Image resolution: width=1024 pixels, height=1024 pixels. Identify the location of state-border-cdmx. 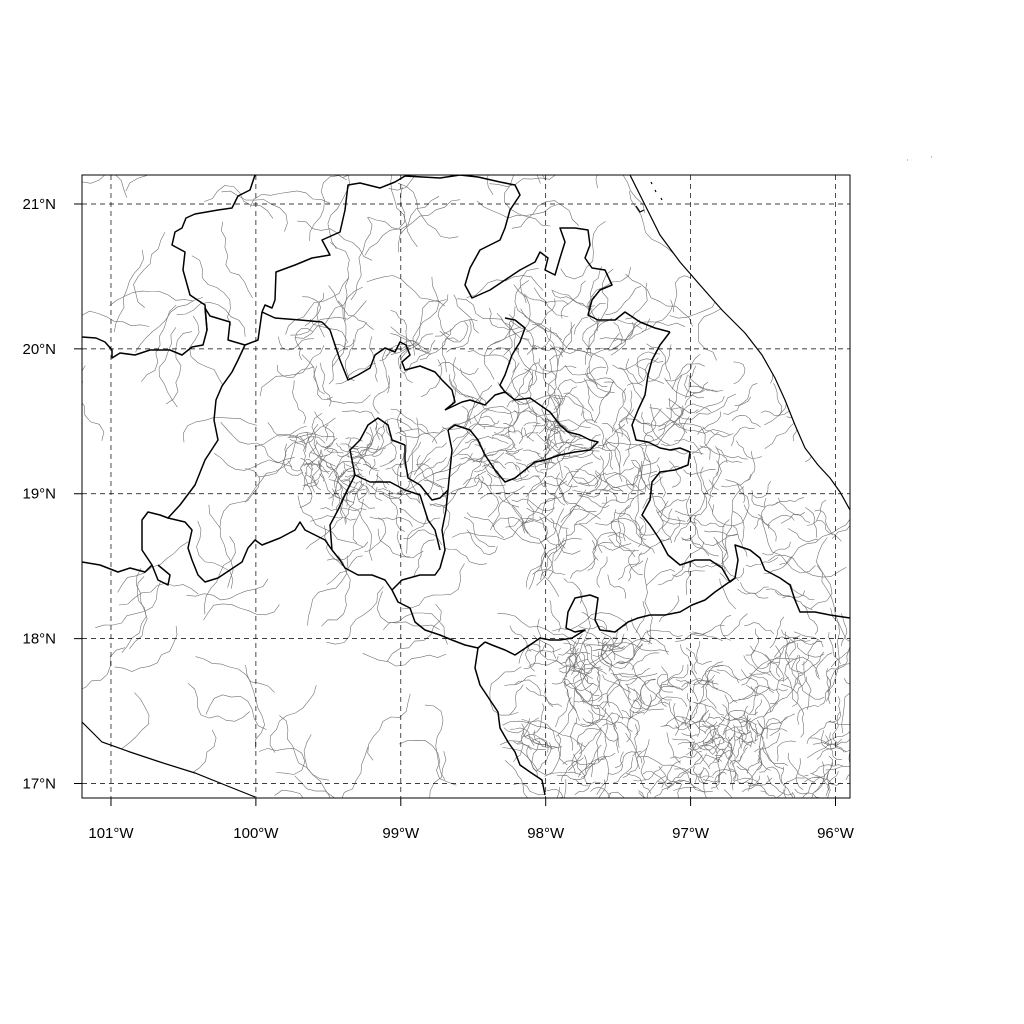
(426, 473).